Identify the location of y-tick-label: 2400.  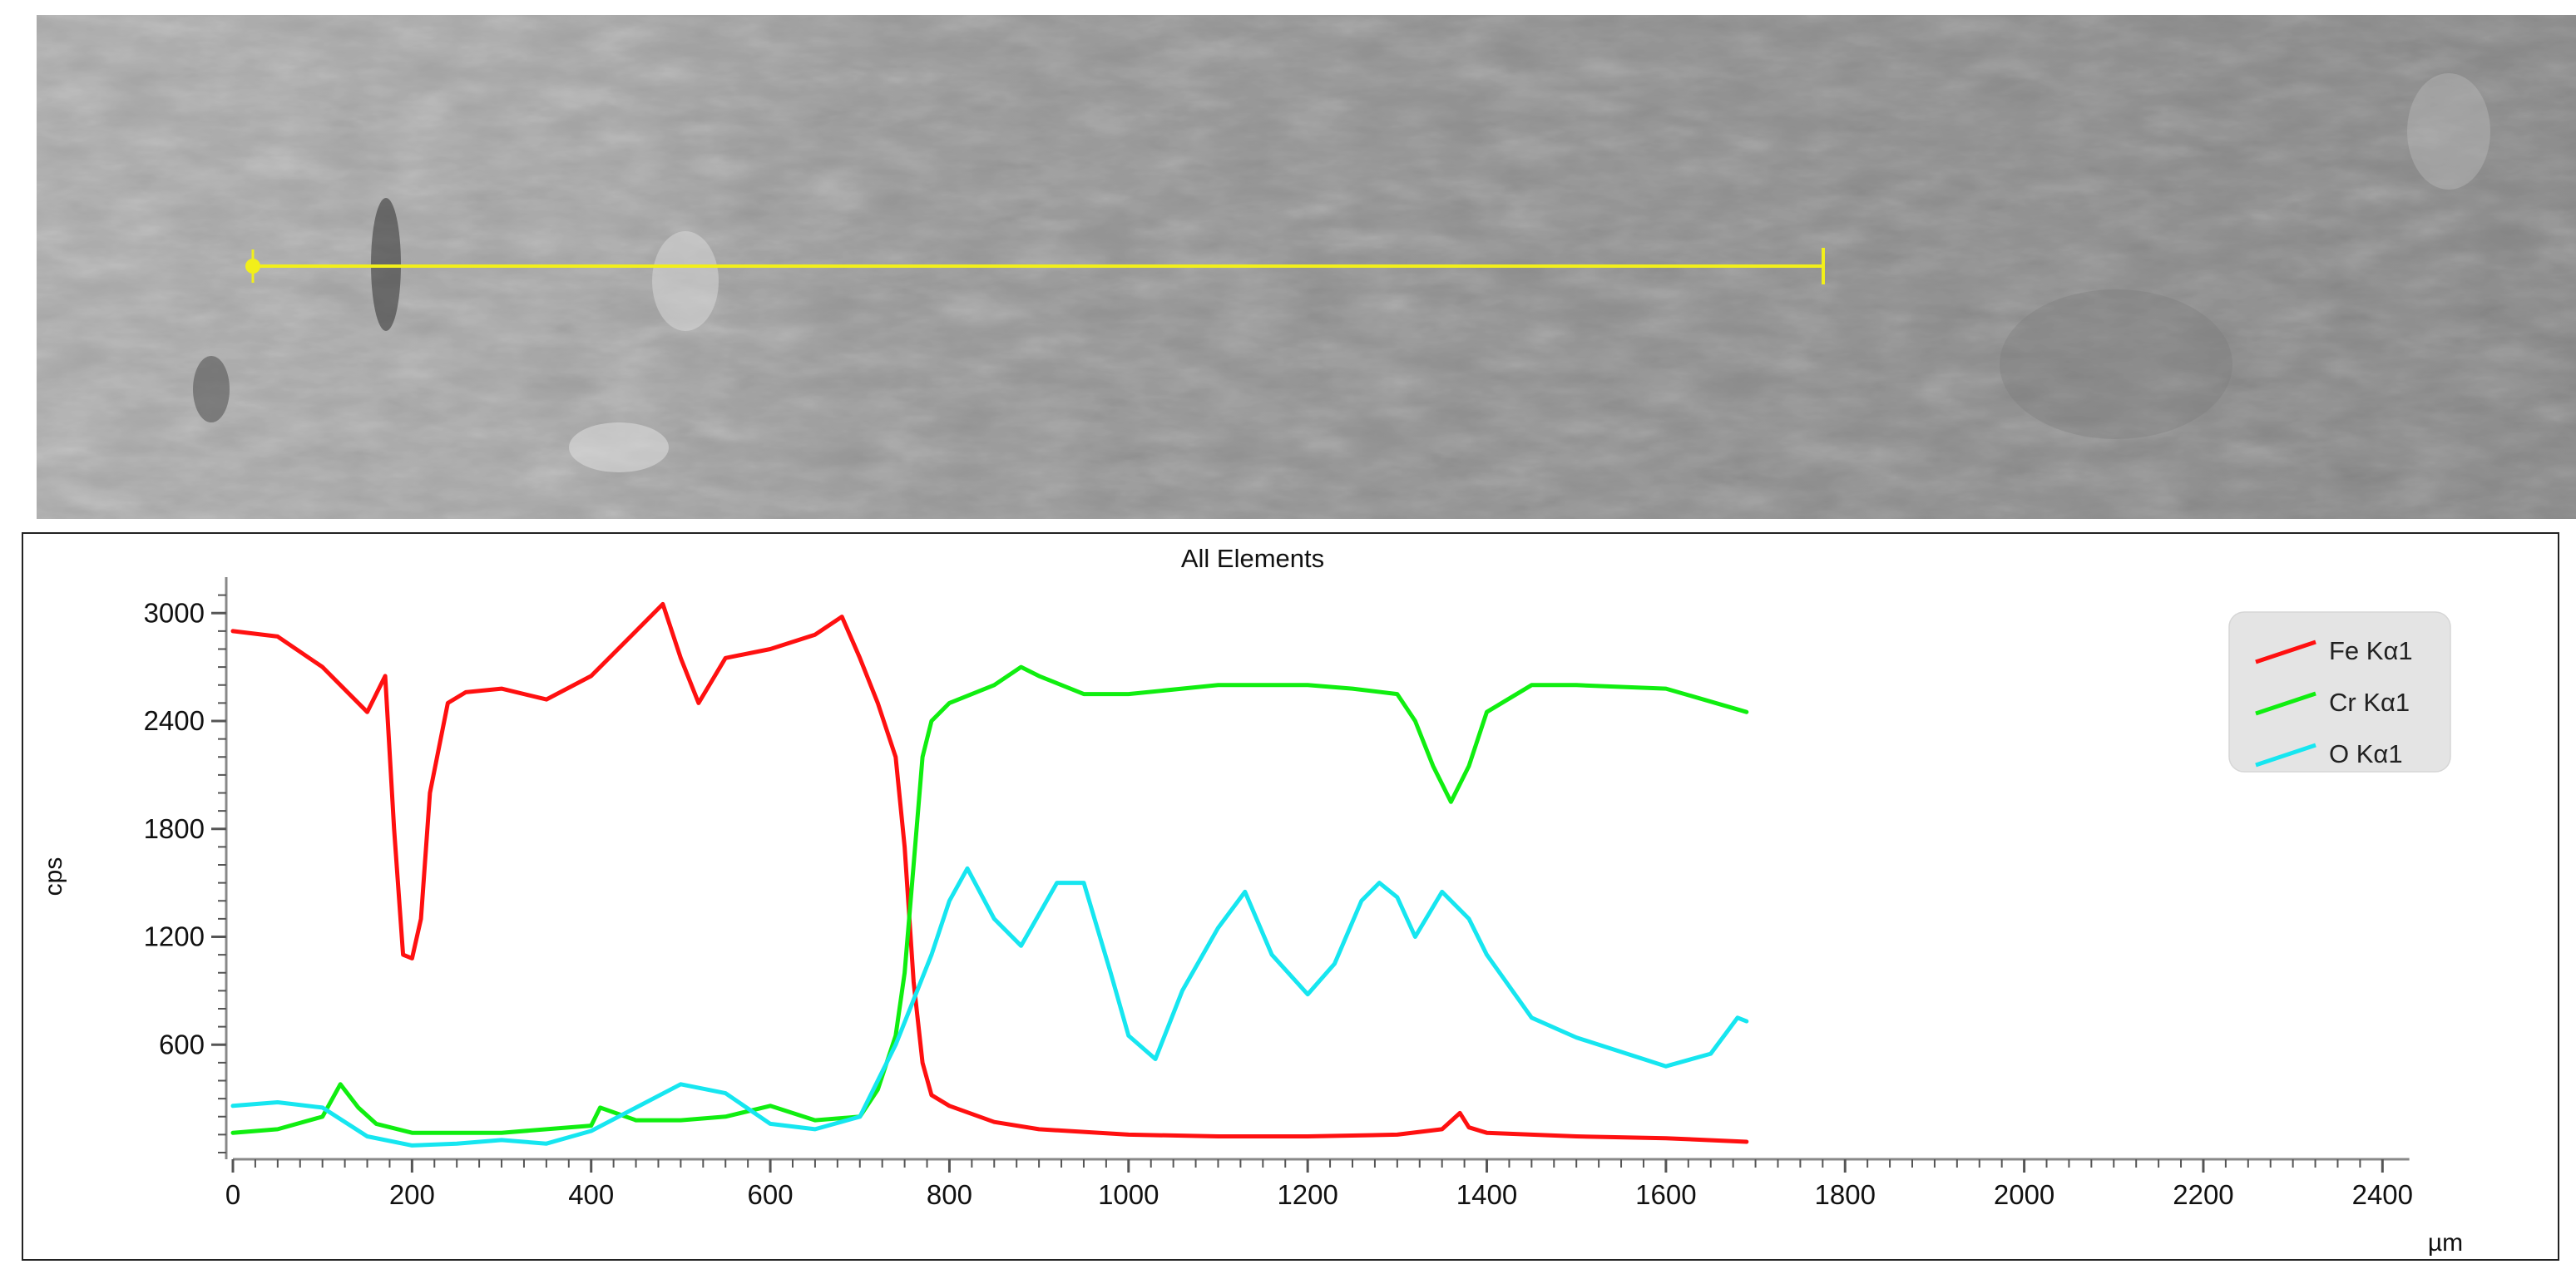
(174, 720).